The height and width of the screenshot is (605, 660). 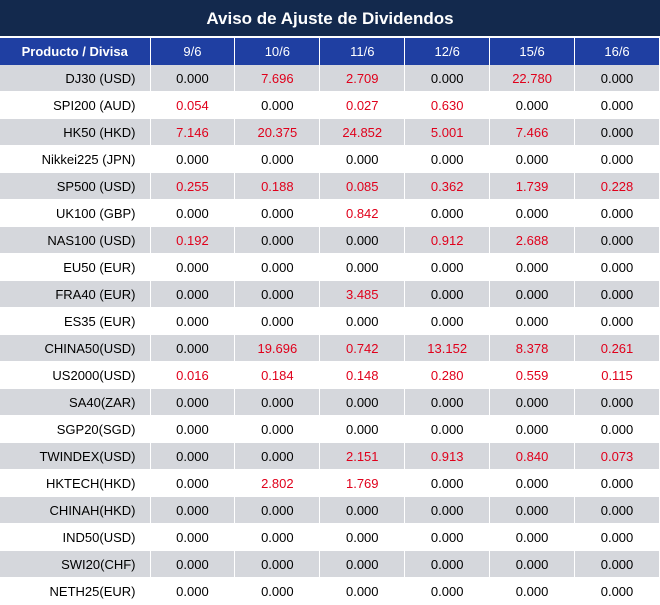 What do you see at coordinates (277, 186) in the screenshot?
I see `value-cell: 0.188` at bounding box center [277, 186].